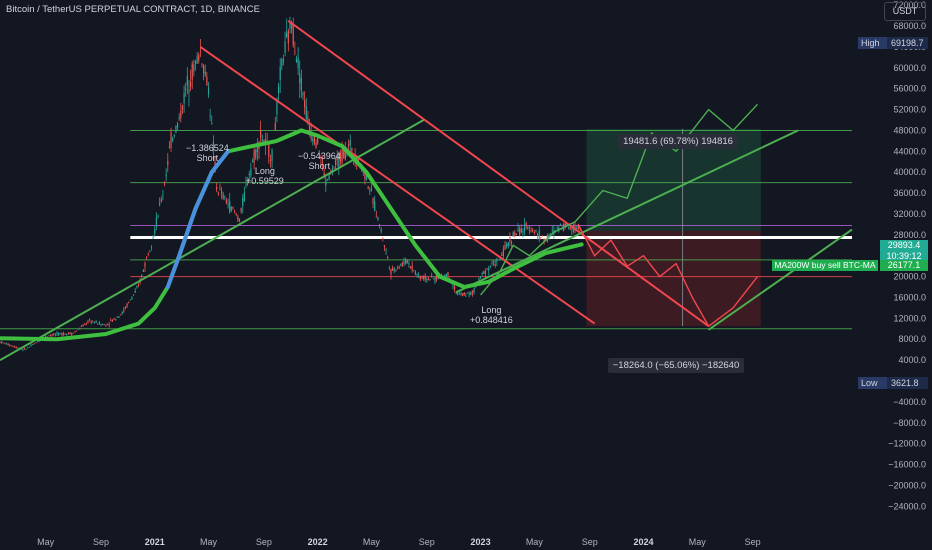 Image resolution: width=932 pixels, height=550 pixels. Describe the element at coordinates (907, 485) in the screenshot. I see `y-tick-label: −20000.0` at that location.